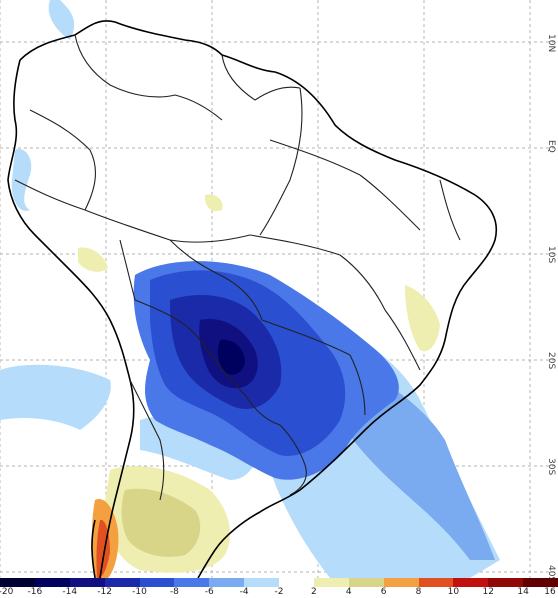 The image size is (558, 598). What do you see at coordinates (70, 592) in the screenshot?
I see `colorbar-tick-label: -14` at bounding box center [70, 592].